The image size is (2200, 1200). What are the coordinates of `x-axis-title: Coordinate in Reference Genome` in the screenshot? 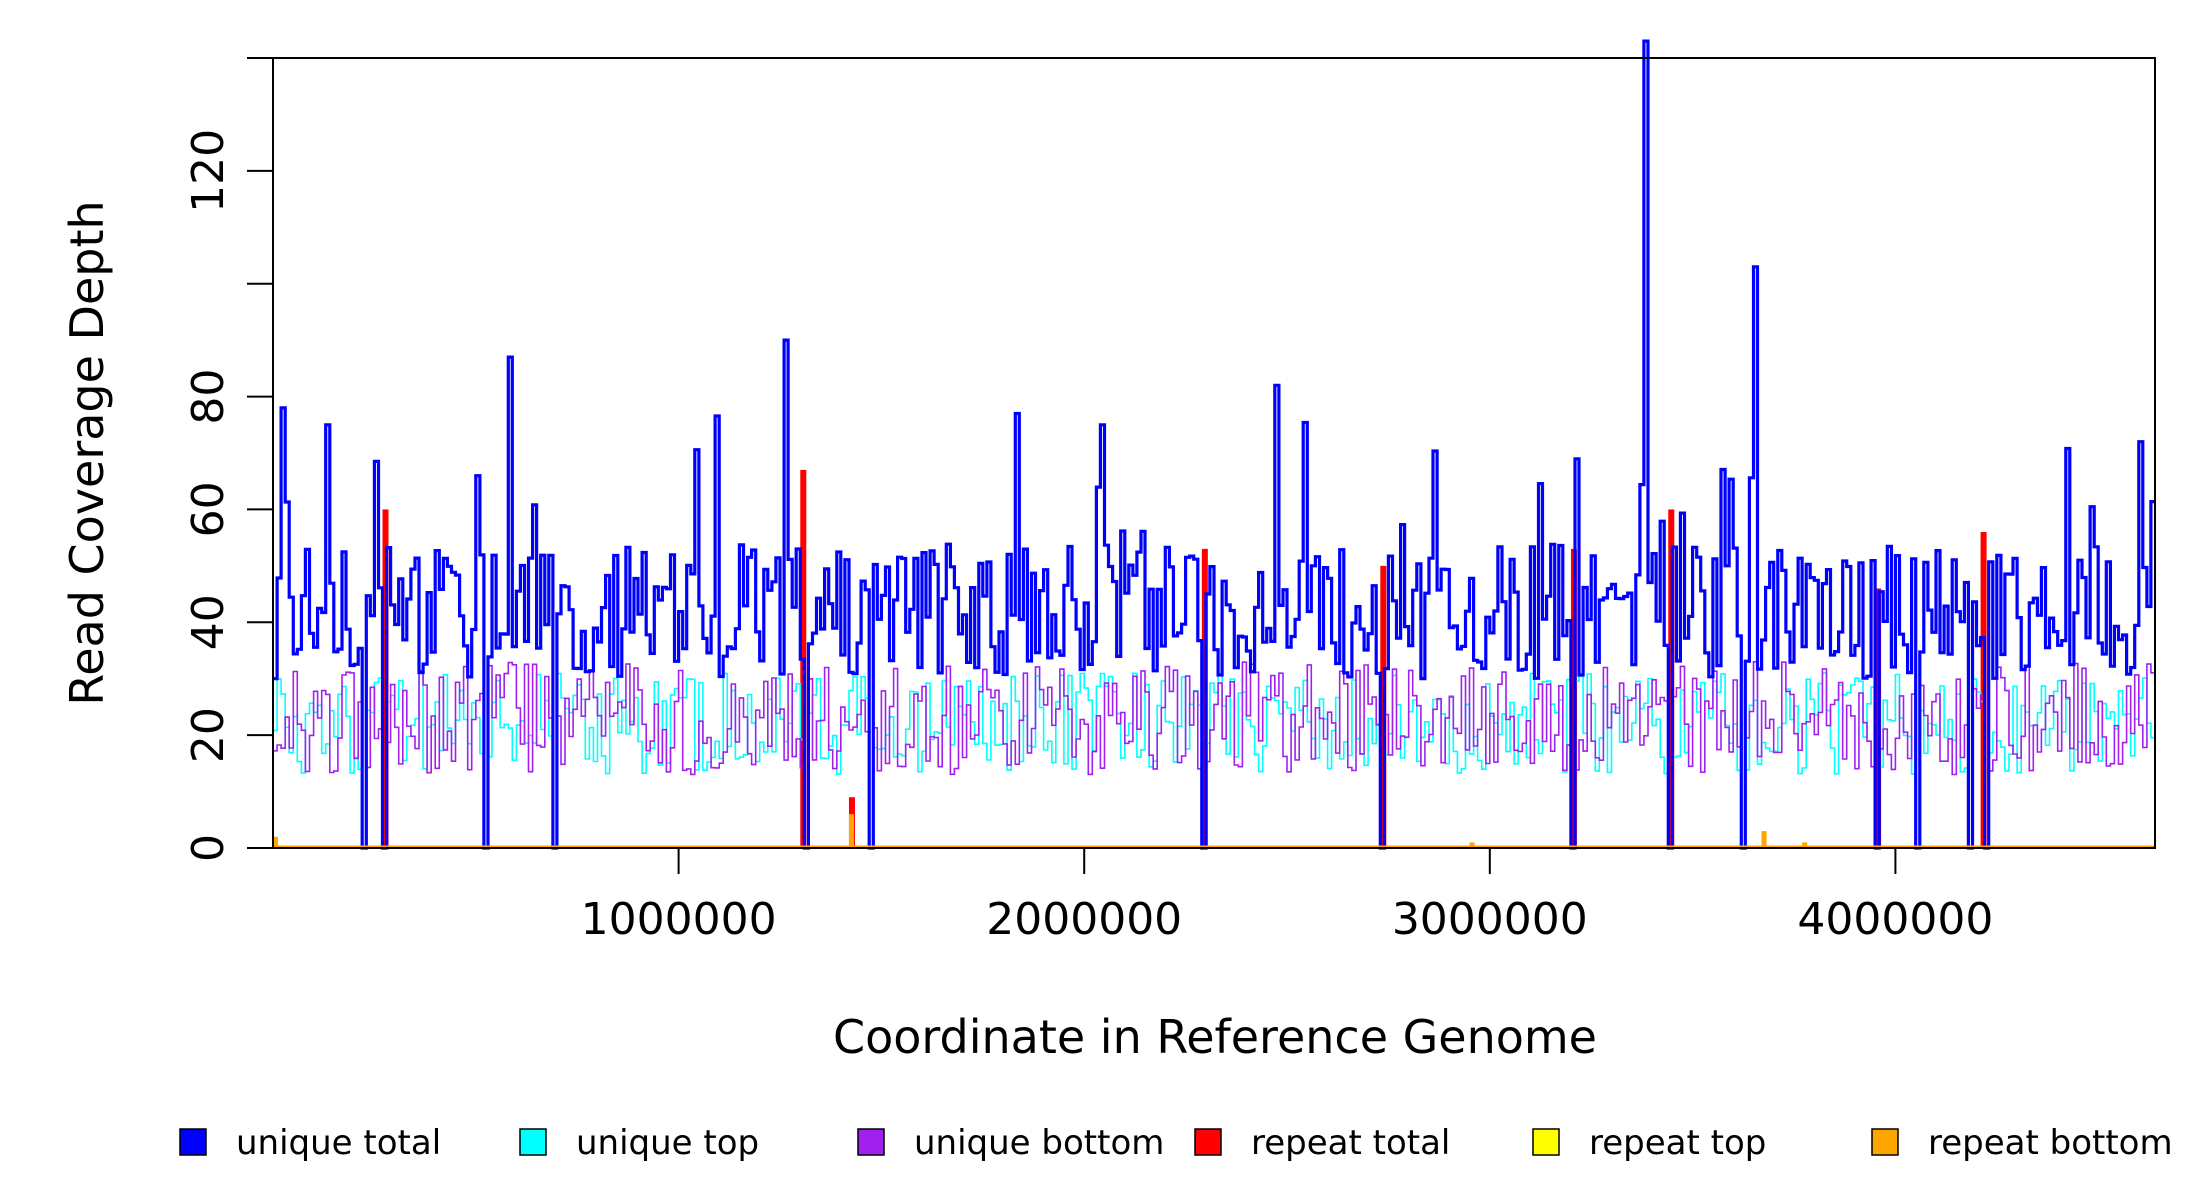 It's located at (1215, 1037).